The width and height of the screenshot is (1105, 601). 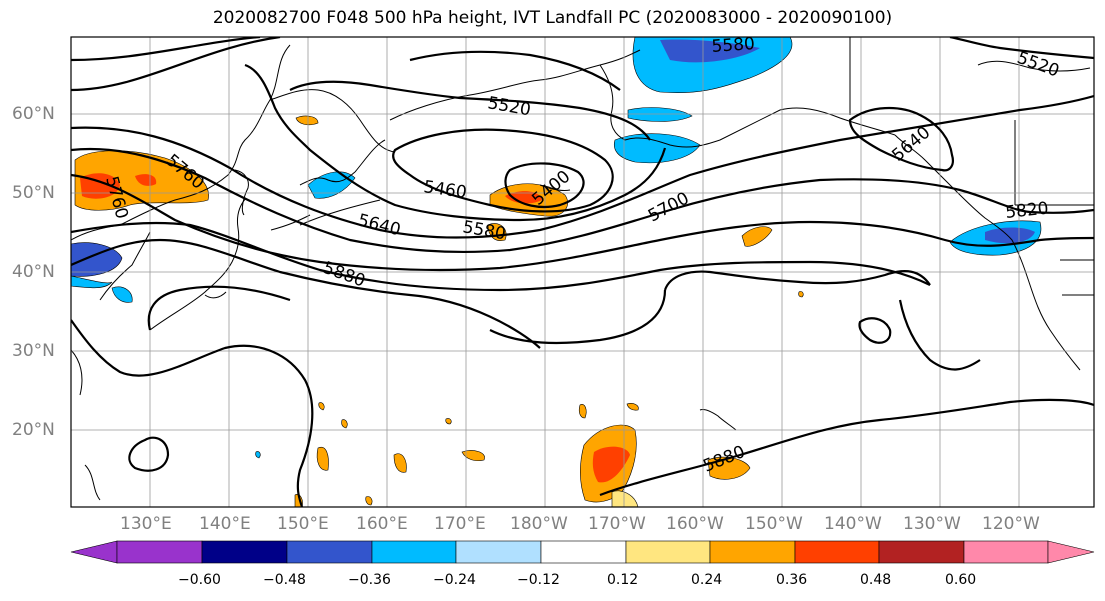 I want to click on contour-label: 5700, so click(x=669, y=207).